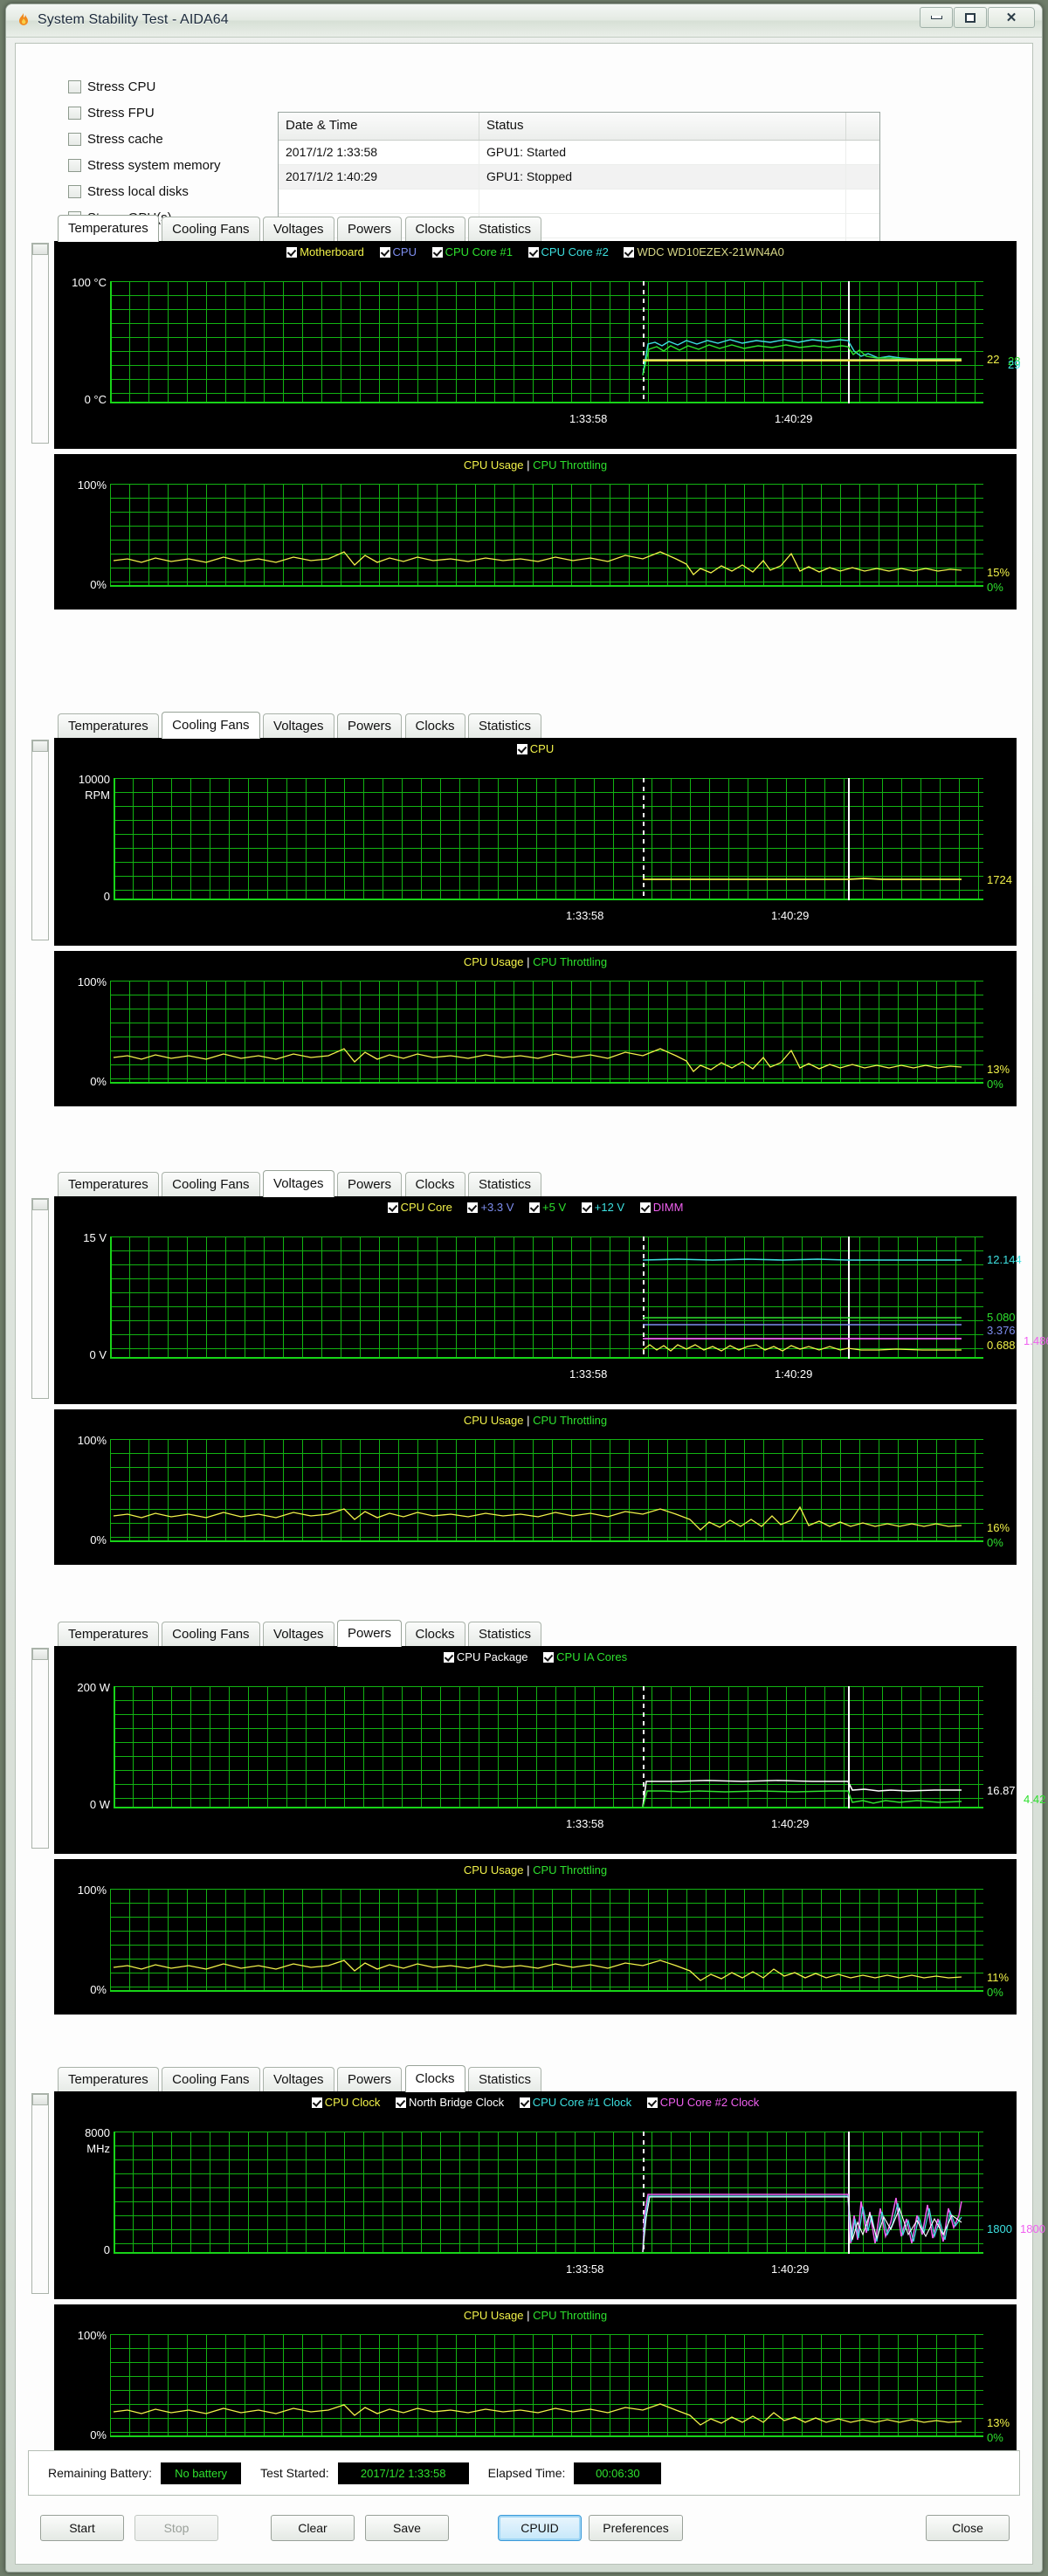 The width and height of the screenshot is (1048, 2576). Describe the element at coordinates (407, 2528) in the screenshot. I see `save-button: Save` at that location.